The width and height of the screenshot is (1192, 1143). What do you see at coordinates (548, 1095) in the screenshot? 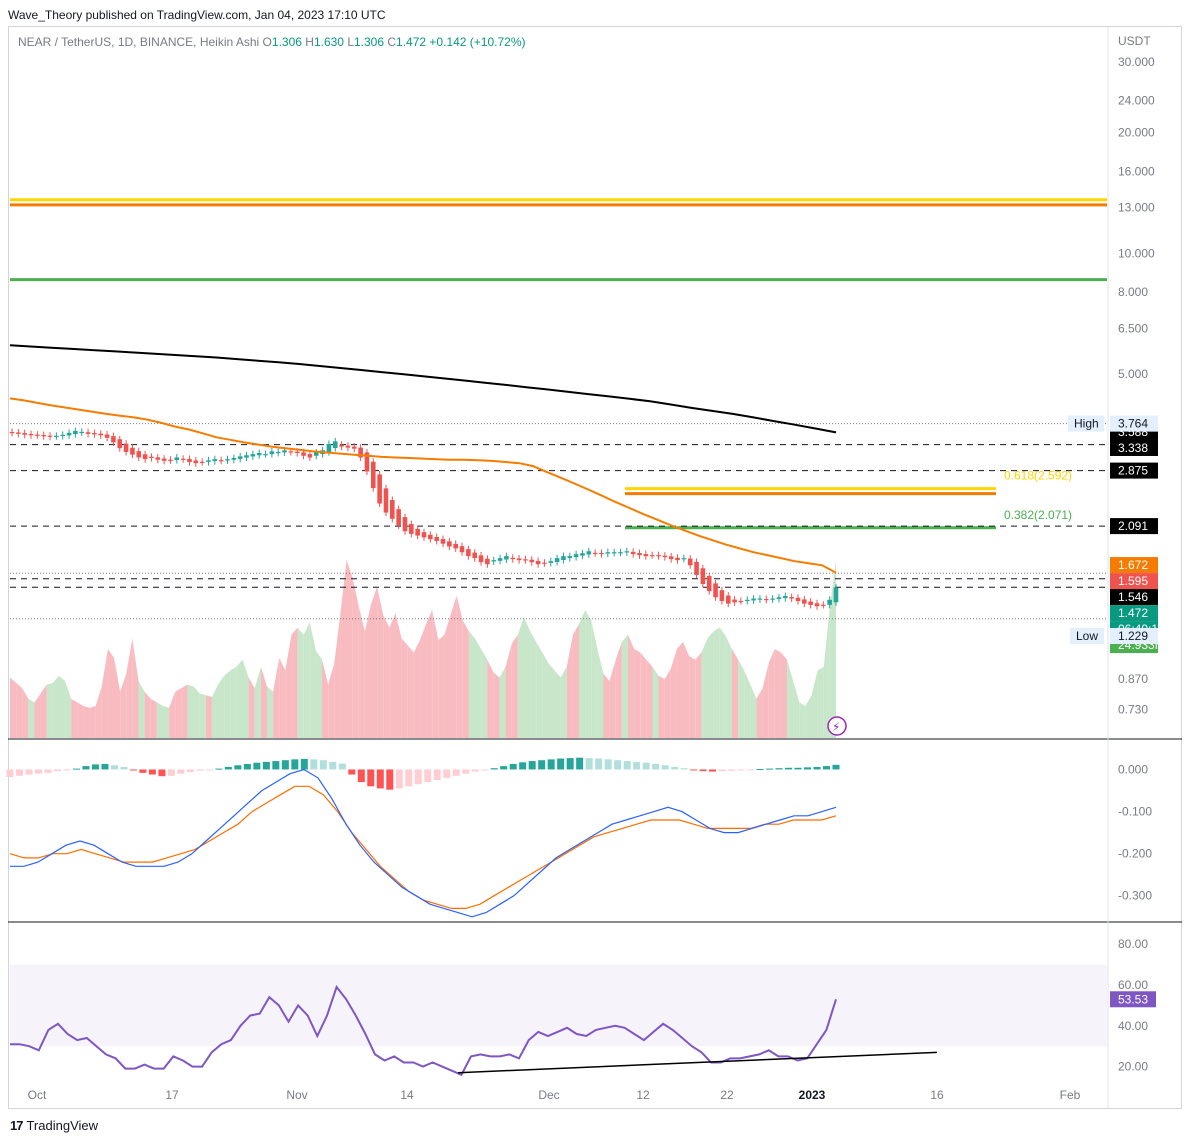
I see `time-tick-label: Dec` at bounding box center [548, 1095].